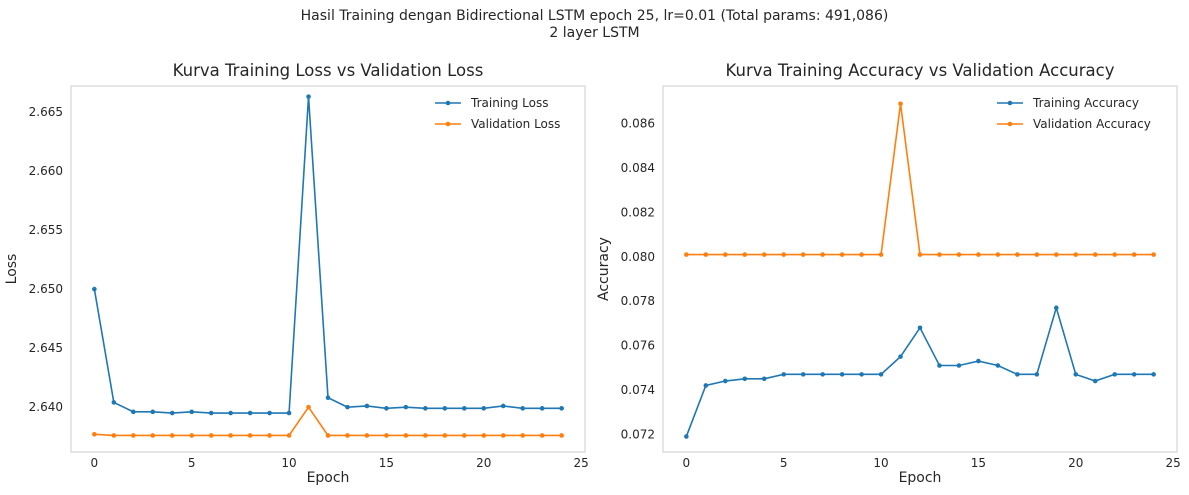  Describe the element at coordinates (880, 463) in the screenshot. I see `accuracy-x-tick-label: 10` at that location.